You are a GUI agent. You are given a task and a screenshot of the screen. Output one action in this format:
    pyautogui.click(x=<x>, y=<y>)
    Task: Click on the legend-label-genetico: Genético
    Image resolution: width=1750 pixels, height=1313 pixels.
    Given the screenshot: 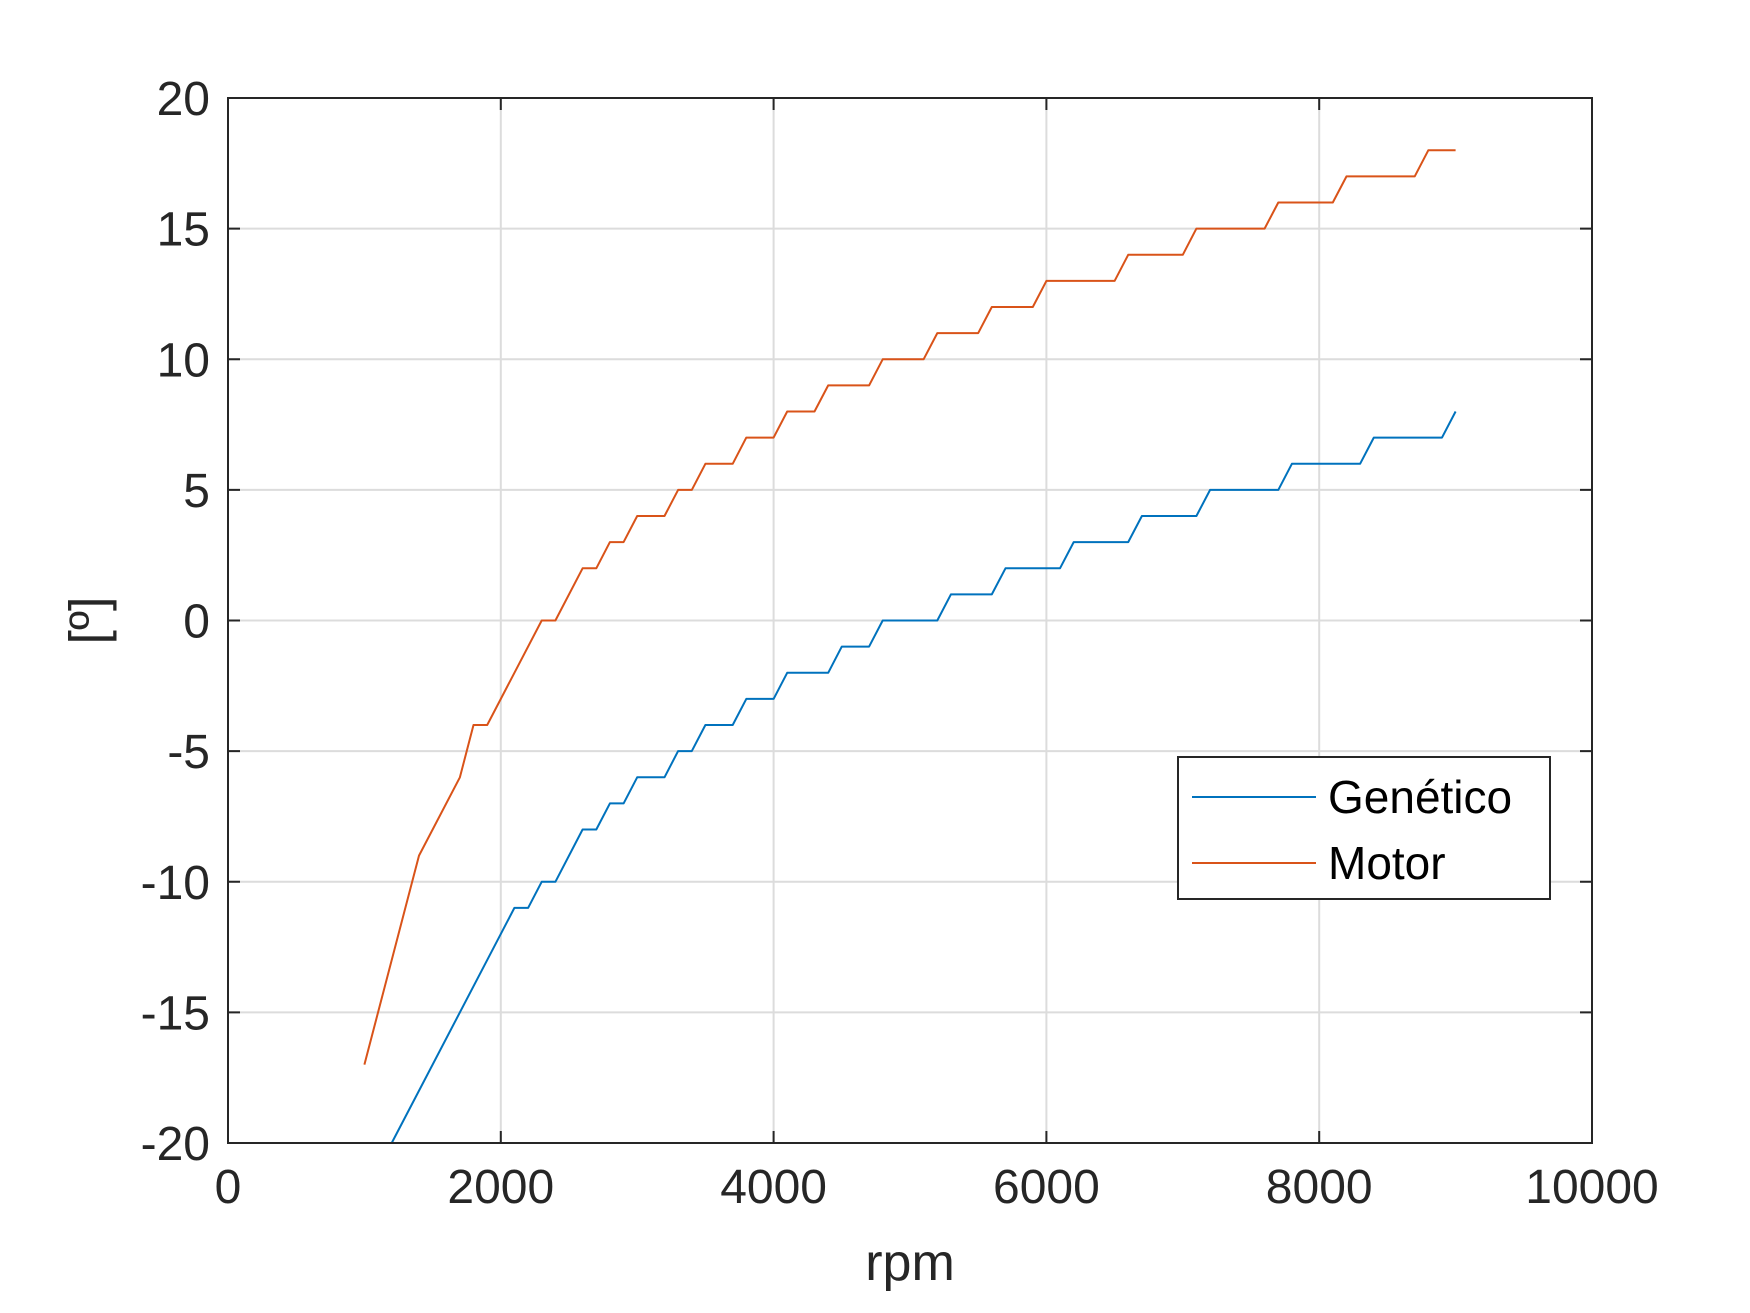 What is the action you would take?
    pyautogui.click(x=1420, y=797)
    